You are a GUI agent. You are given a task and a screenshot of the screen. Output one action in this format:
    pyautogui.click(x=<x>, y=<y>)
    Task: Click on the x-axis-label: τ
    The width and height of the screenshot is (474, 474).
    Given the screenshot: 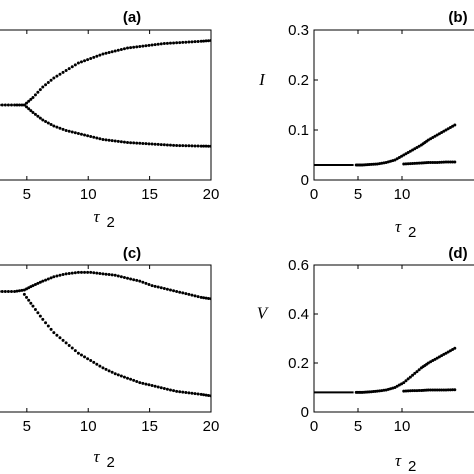 What is the action you would take?
    pyautogui.click(x=398, y=226)
    